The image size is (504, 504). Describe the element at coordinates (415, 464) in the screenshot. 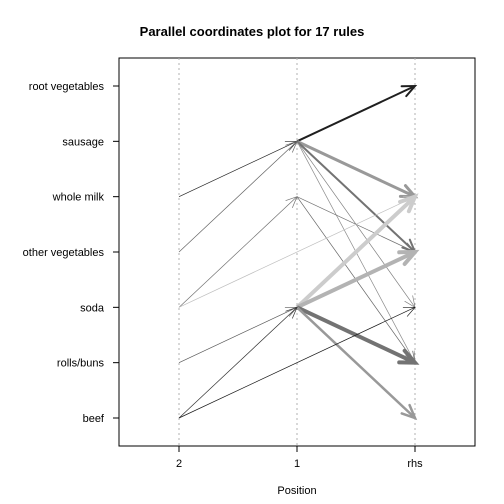

I see `x-tick-label: rhs` at that location.